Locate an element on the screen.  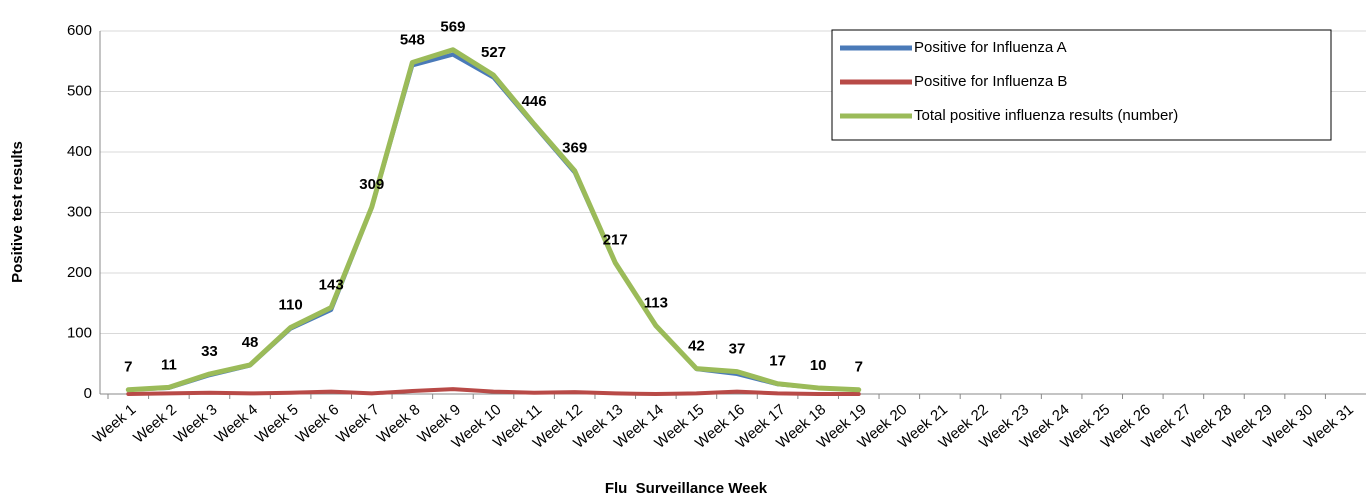
data-label: 33 is located at coordinates (209, 351).